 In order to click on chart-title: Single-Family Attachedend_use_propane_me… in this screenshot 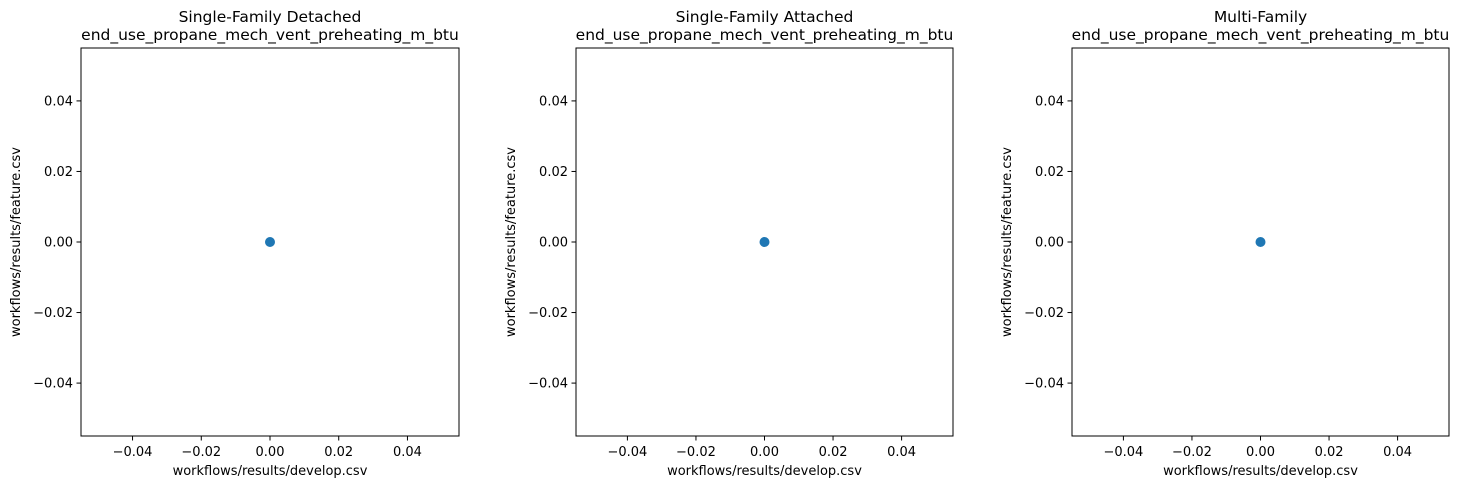, I will do `click(765, 26)`.